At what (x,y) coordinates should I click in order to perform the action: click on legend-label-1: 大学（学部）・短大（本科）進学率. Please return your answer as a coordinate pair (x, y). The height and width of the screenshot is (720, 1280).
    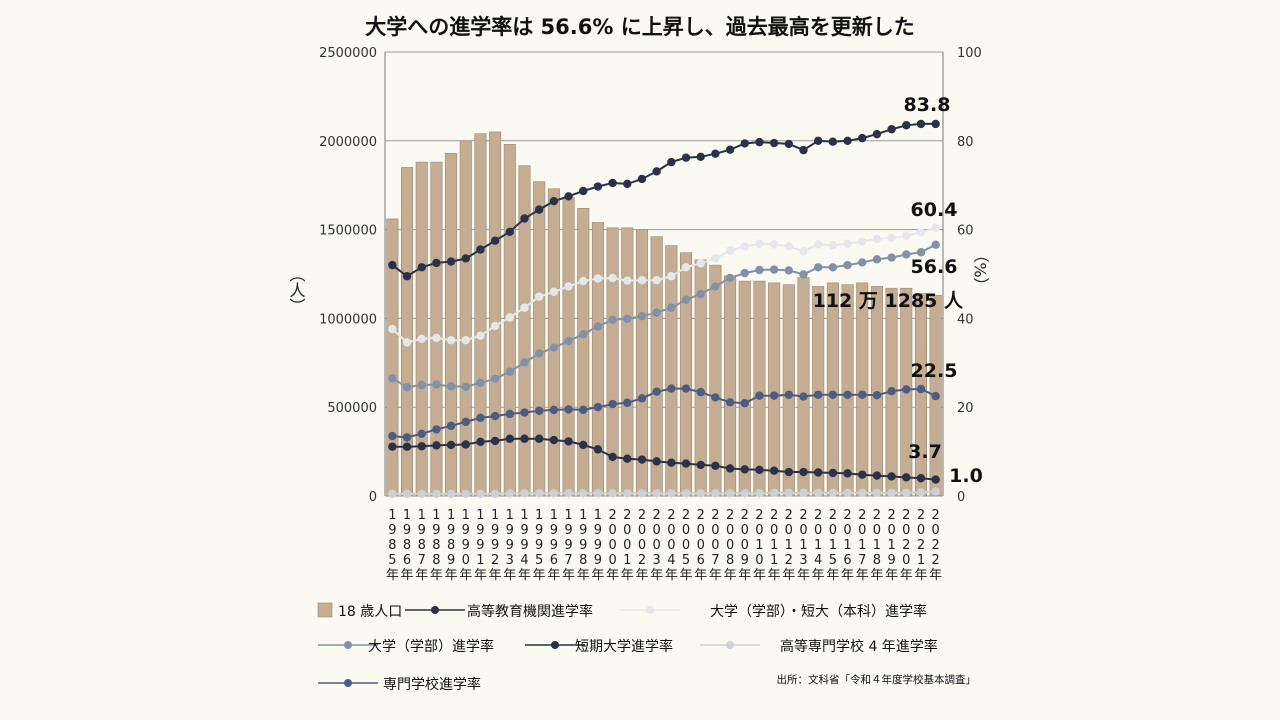
    Looking at the image, I should click on (818, 611).